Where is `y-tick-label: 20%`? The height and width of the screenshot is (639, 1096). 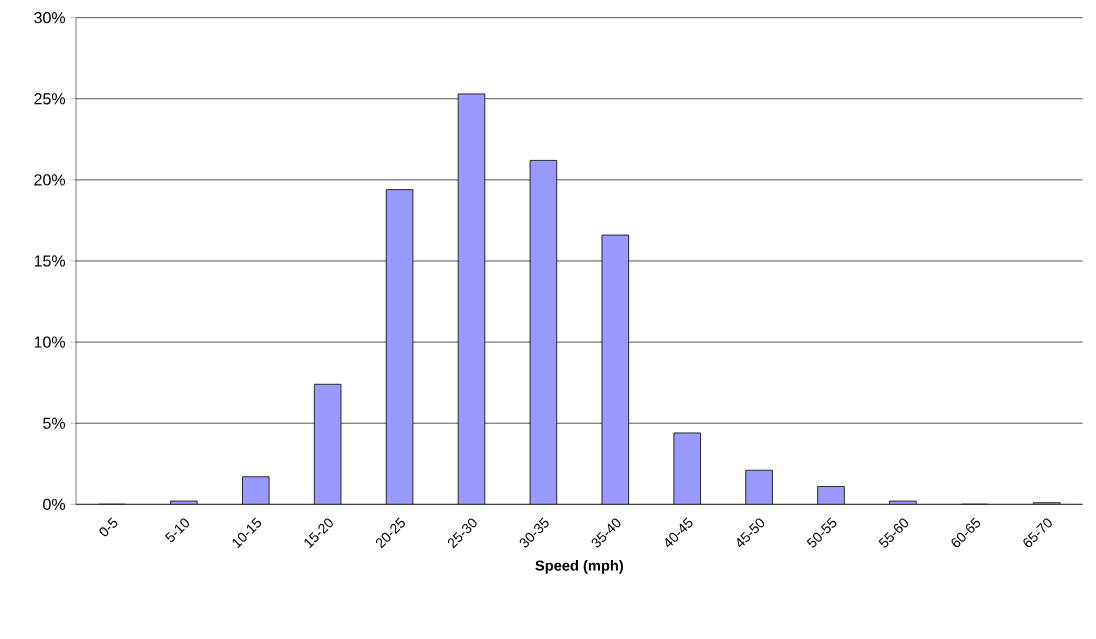
y-tick-label: 20% is located at coordinates (50, 180).